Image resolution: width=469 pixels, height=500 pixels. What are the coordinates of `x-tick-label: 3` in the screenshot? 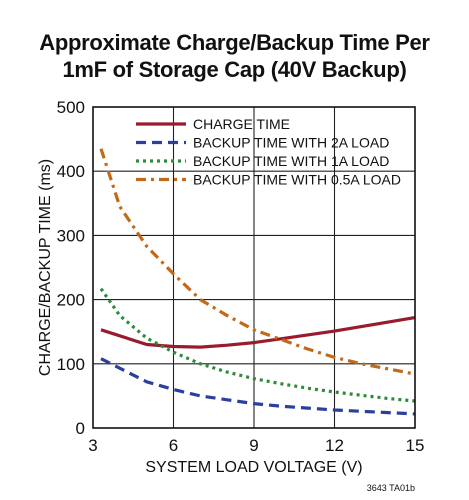 It's located at (92, 445).